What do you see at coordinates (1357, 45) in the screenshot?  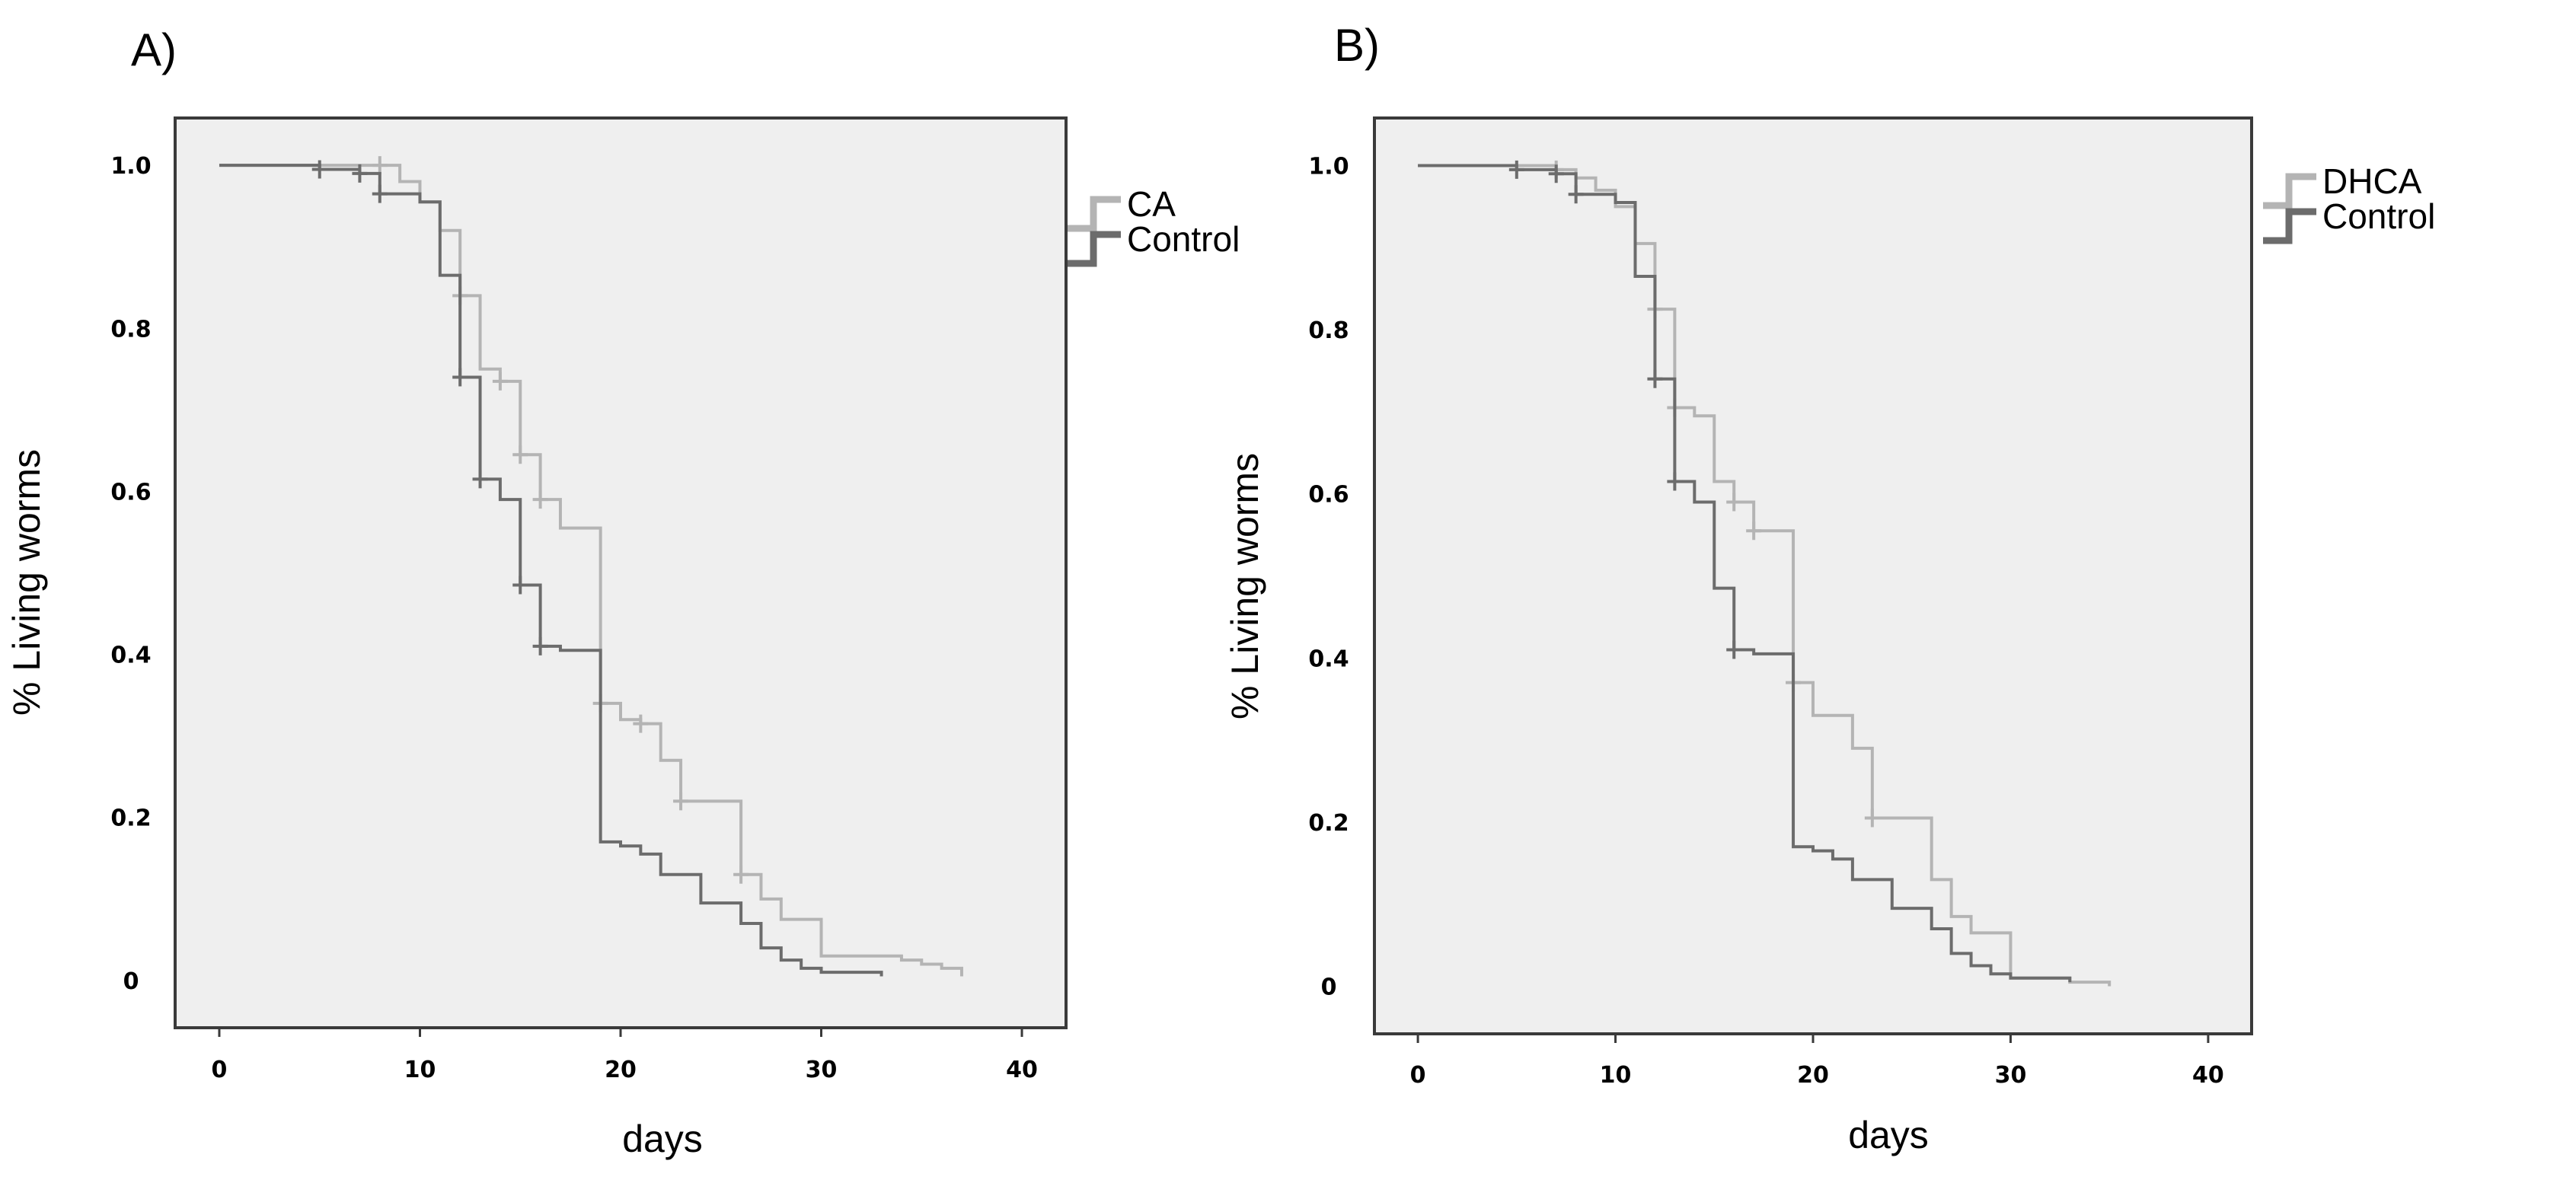 I see `panel-label: B)` at bounding box center [1357, 45].